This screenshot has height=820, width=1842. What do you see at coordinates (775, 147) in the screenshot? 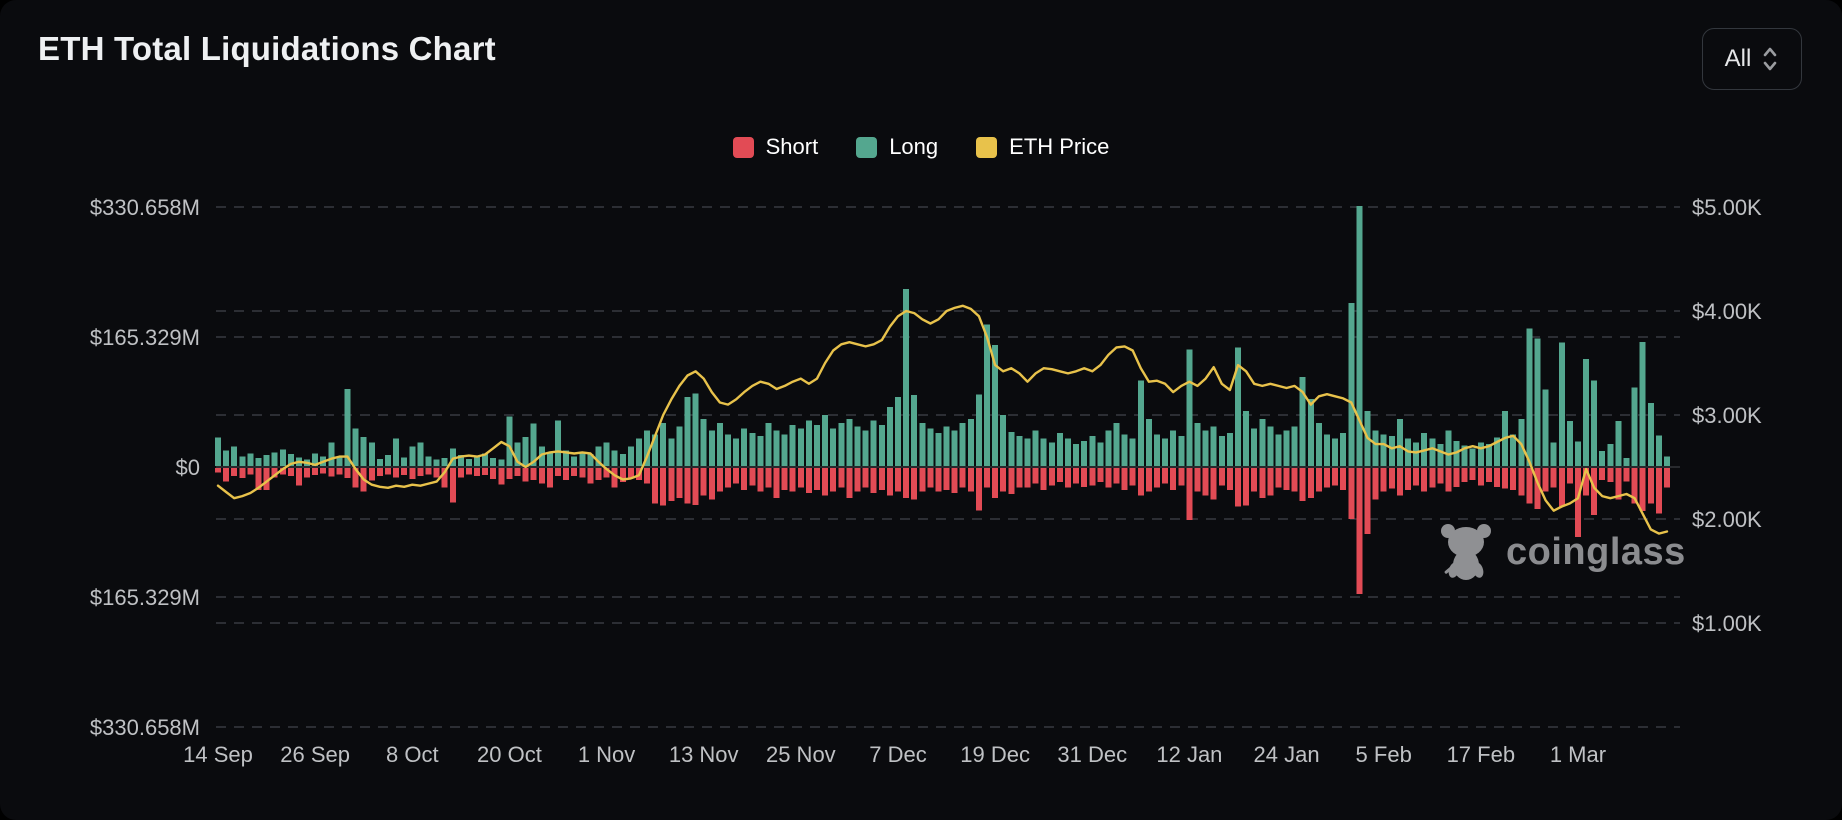
I see `legend-item-short: Short` at bounding box center [775, 147].